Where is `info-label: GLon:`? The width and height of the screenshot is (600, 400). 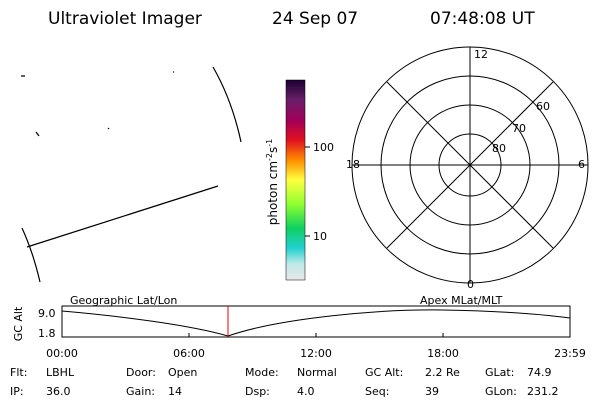
info-label: GLon: is located at coordinates (501, 391).